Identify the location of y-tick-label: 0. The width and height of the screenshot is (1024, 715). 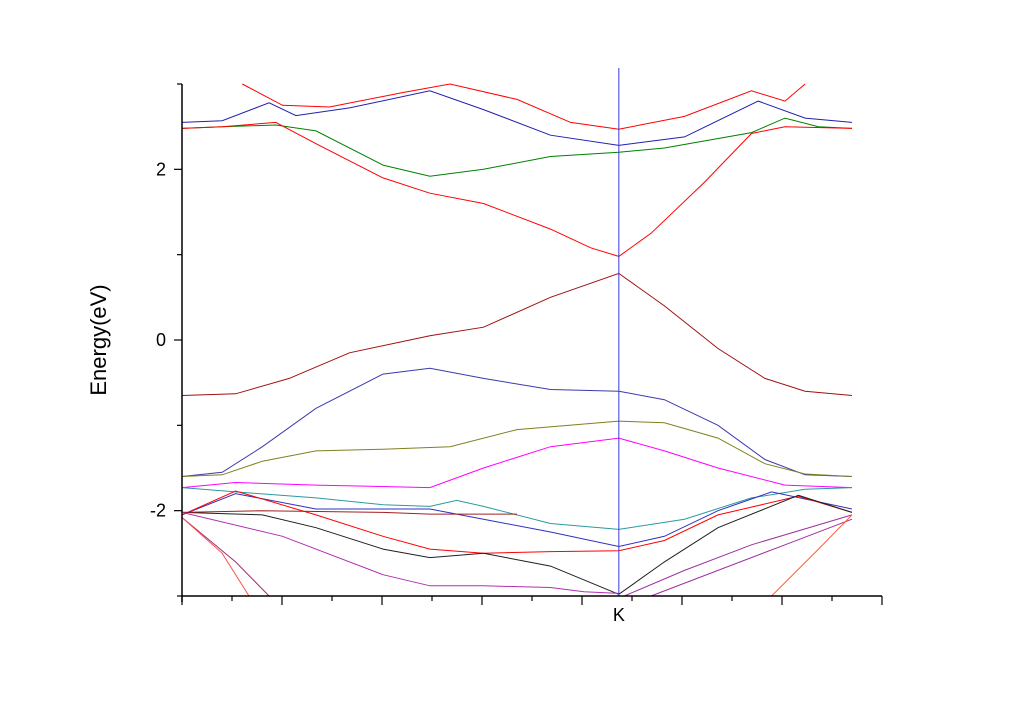
(161, 340).